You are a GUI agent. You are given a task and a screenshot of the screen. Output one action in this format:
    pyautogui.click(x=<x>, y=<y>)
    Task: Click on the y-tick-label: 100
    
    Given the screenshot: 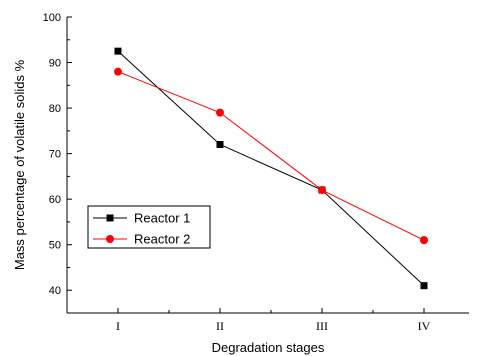 What is the action you would take?
    pyautogui.click(x=52, y=18)
    